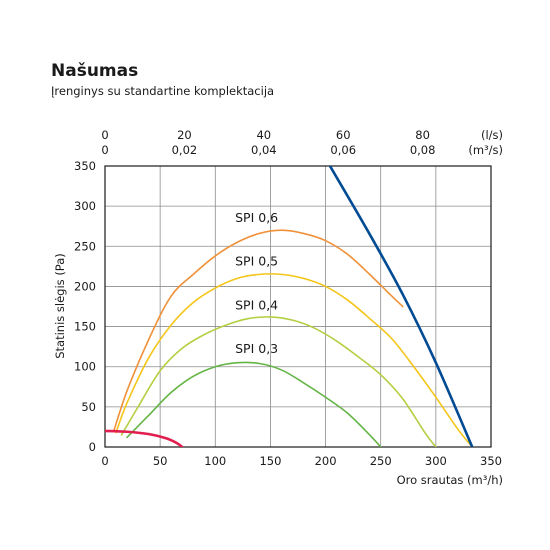 The image size is (550, 550). What do you see at coordinates (270, 461) in the screenshot?
I see `x-tick-label: 150` at bounding box center [270, 461].